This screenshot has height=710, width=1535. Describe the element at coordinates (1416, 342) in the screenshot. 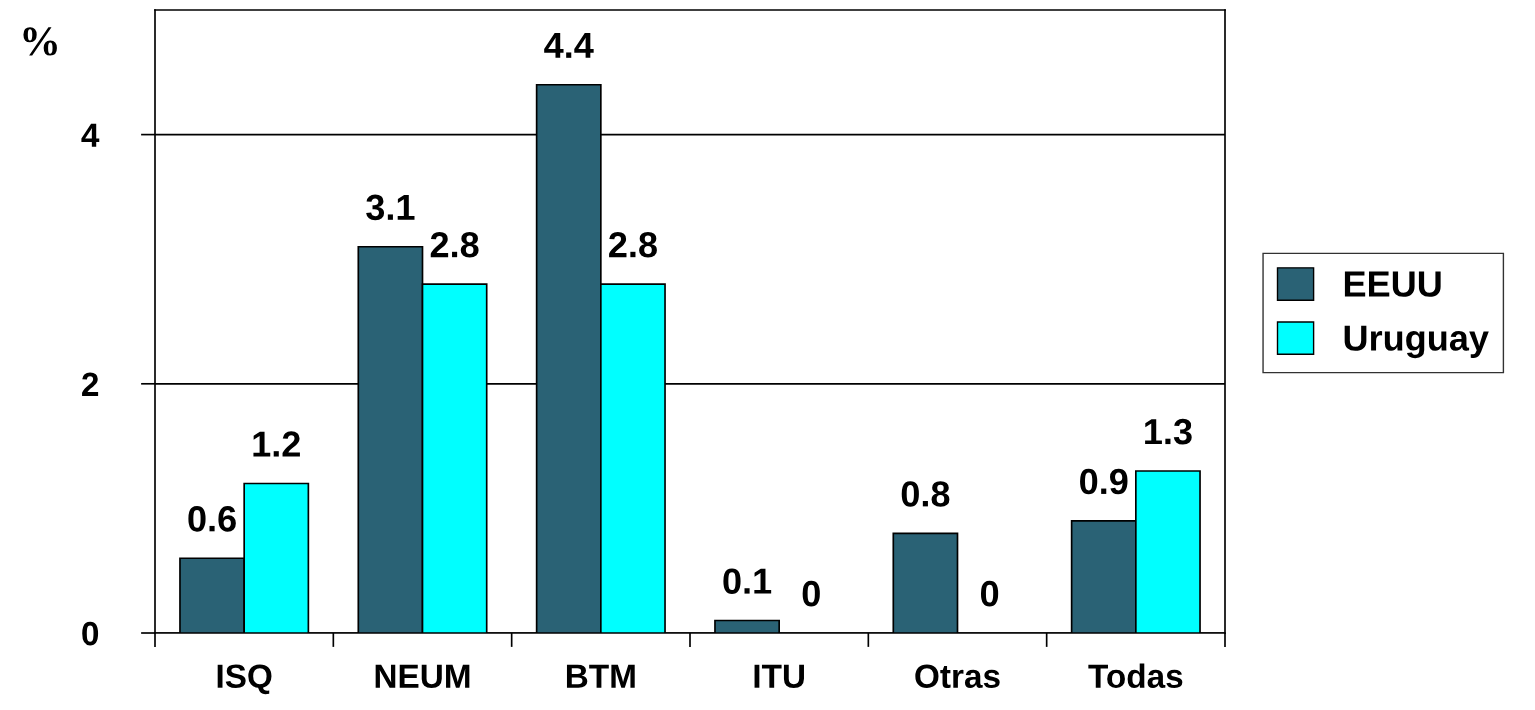

I see `legend-label: Uruguay` at that location.